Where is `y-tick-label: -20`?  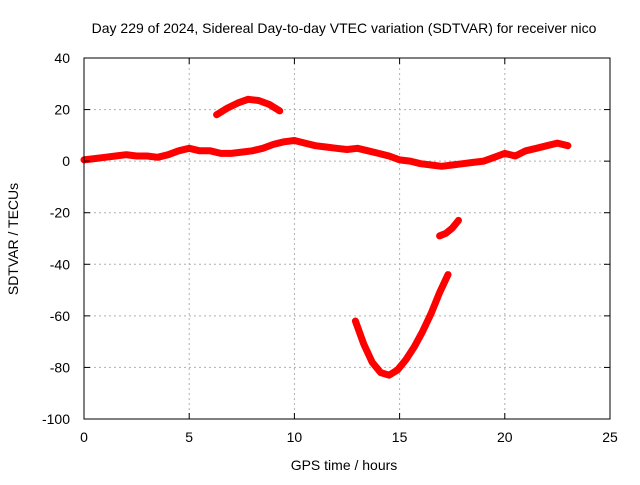
y-tick-label: -20 is located at coordinates (60, 213).